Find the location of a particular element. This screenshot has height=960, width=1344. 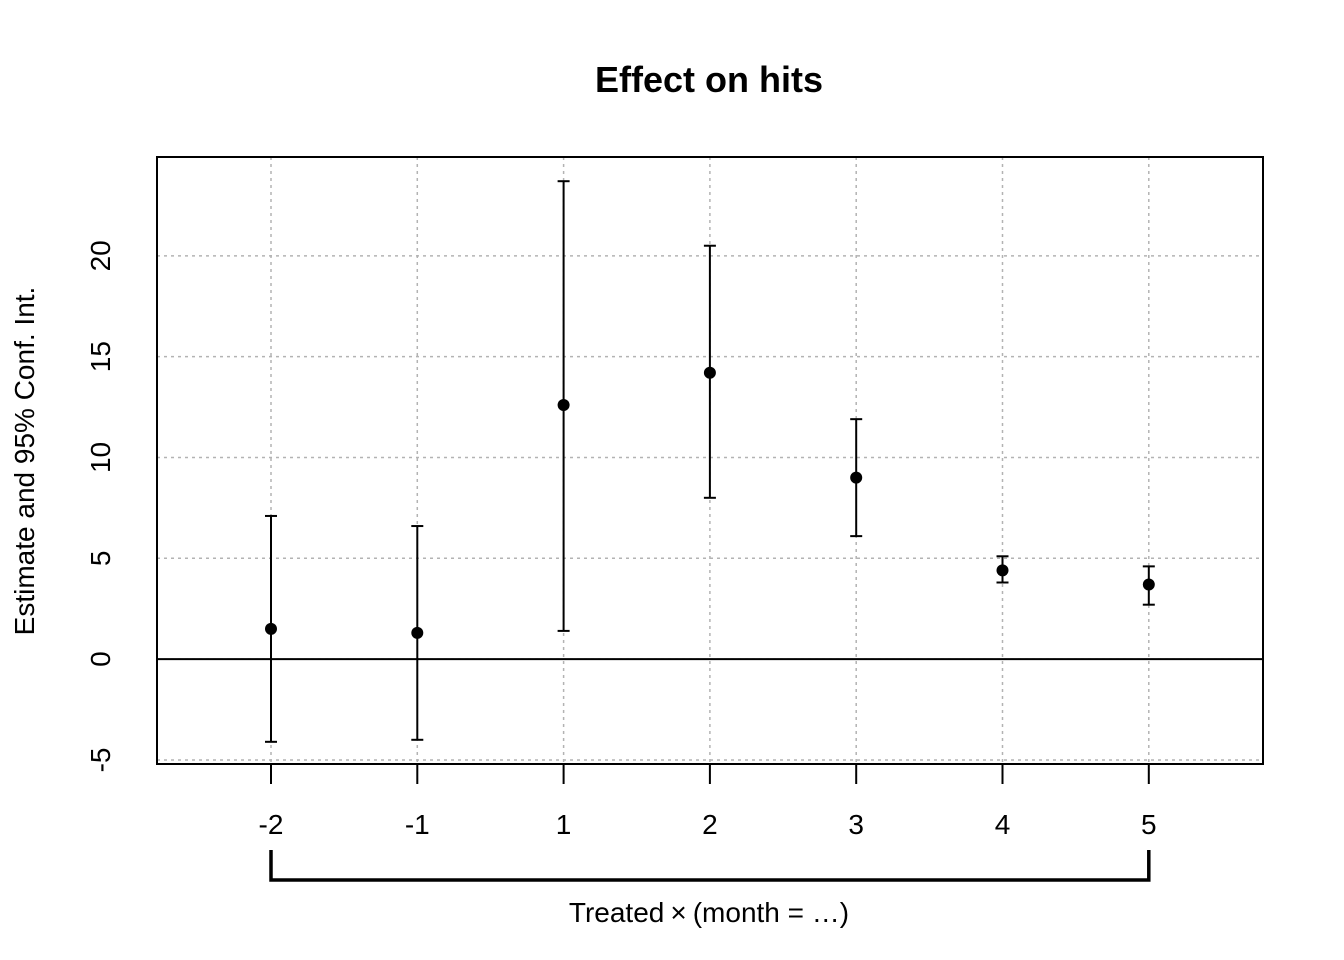

x-axis-title: Treated × (month = …) is located at coordinates (709, 912).